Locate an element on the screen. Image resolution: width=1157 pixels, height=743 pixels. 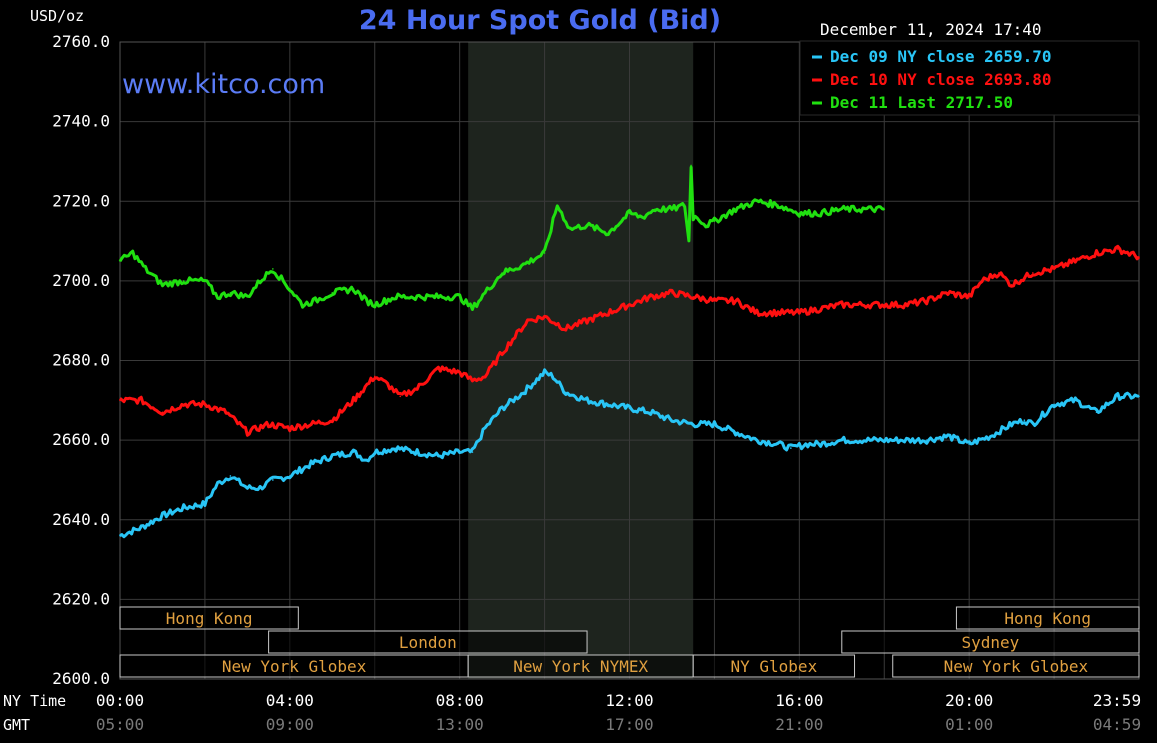
y-axis-unit-label: USD/oz is located at coordinates (57, 16).